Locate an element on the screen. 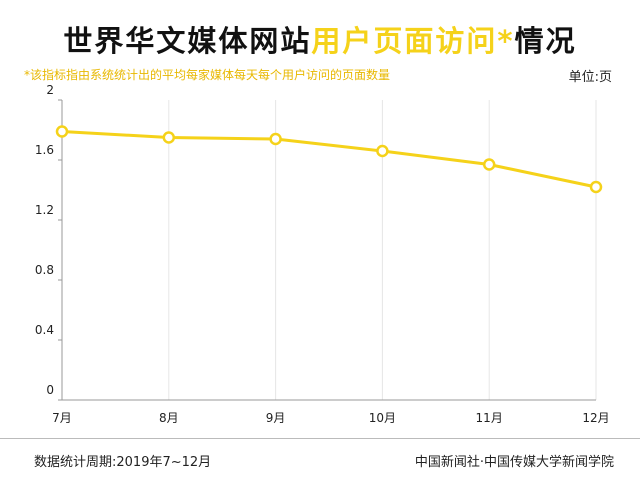  footer-divider is located at coordinates (320, 438).